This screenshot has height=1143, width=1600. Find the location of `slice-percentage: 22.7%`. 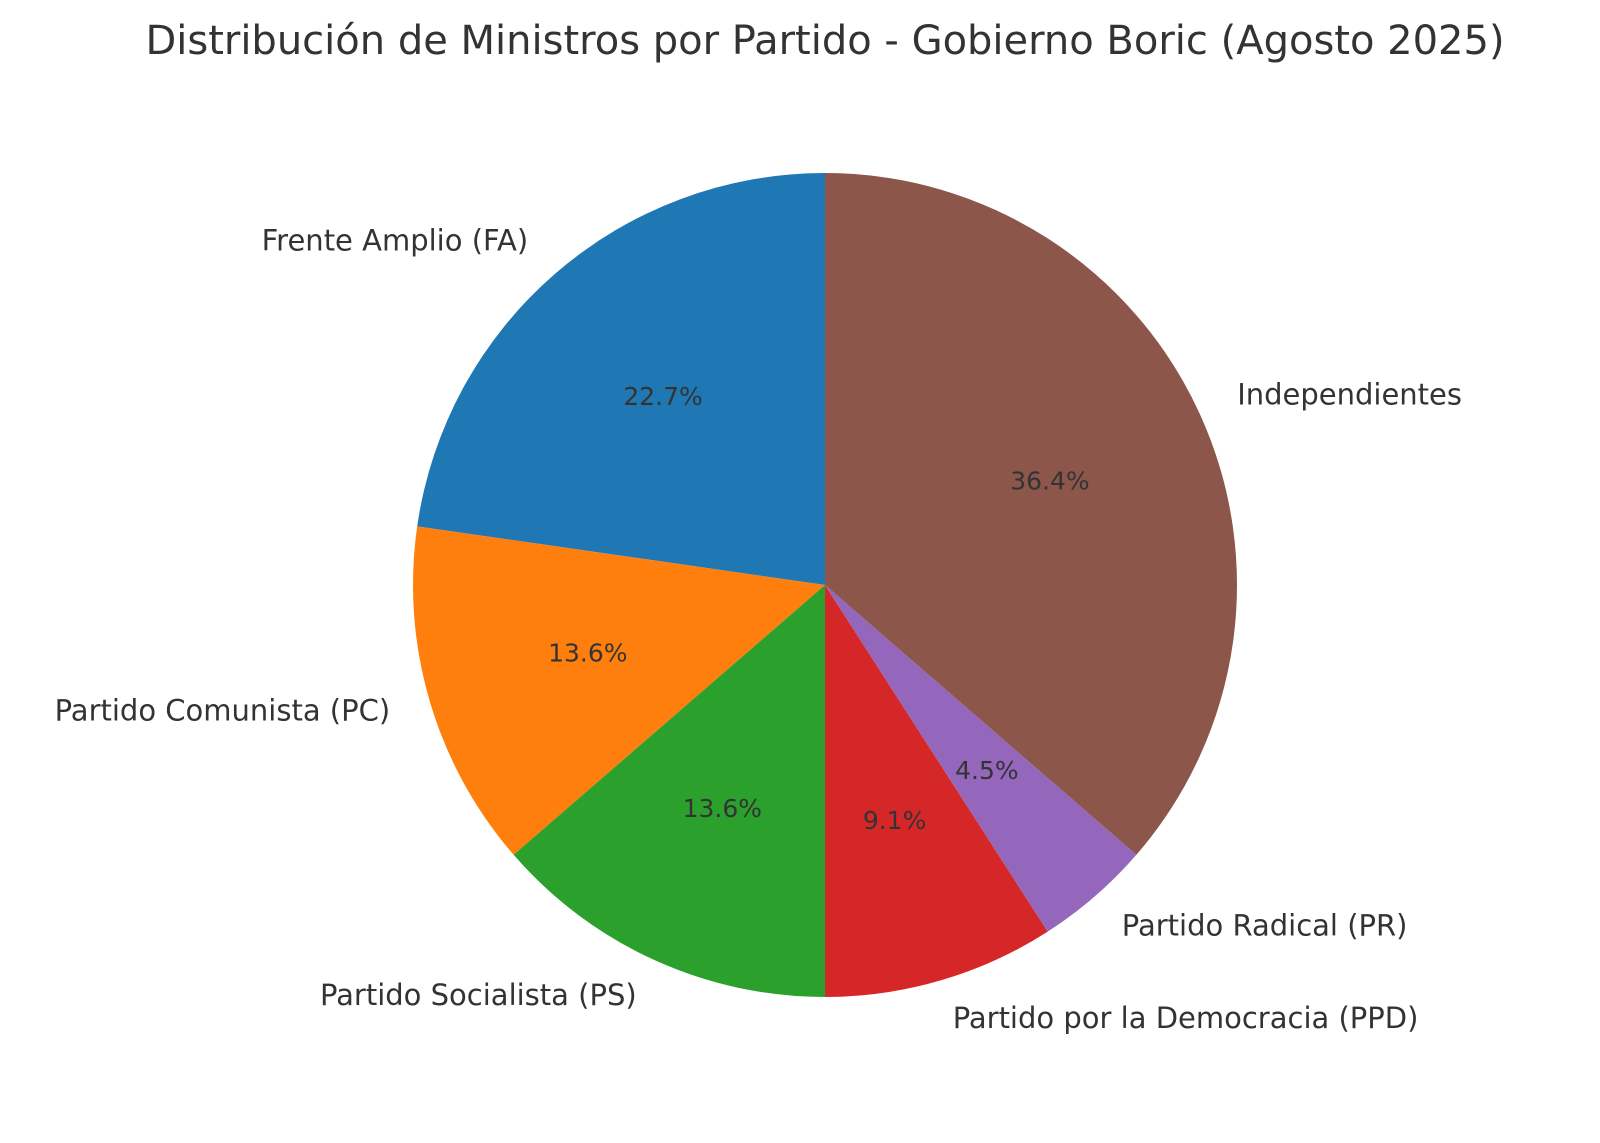

slice-percentage: 22.7% is located at coordinates (662, 396).